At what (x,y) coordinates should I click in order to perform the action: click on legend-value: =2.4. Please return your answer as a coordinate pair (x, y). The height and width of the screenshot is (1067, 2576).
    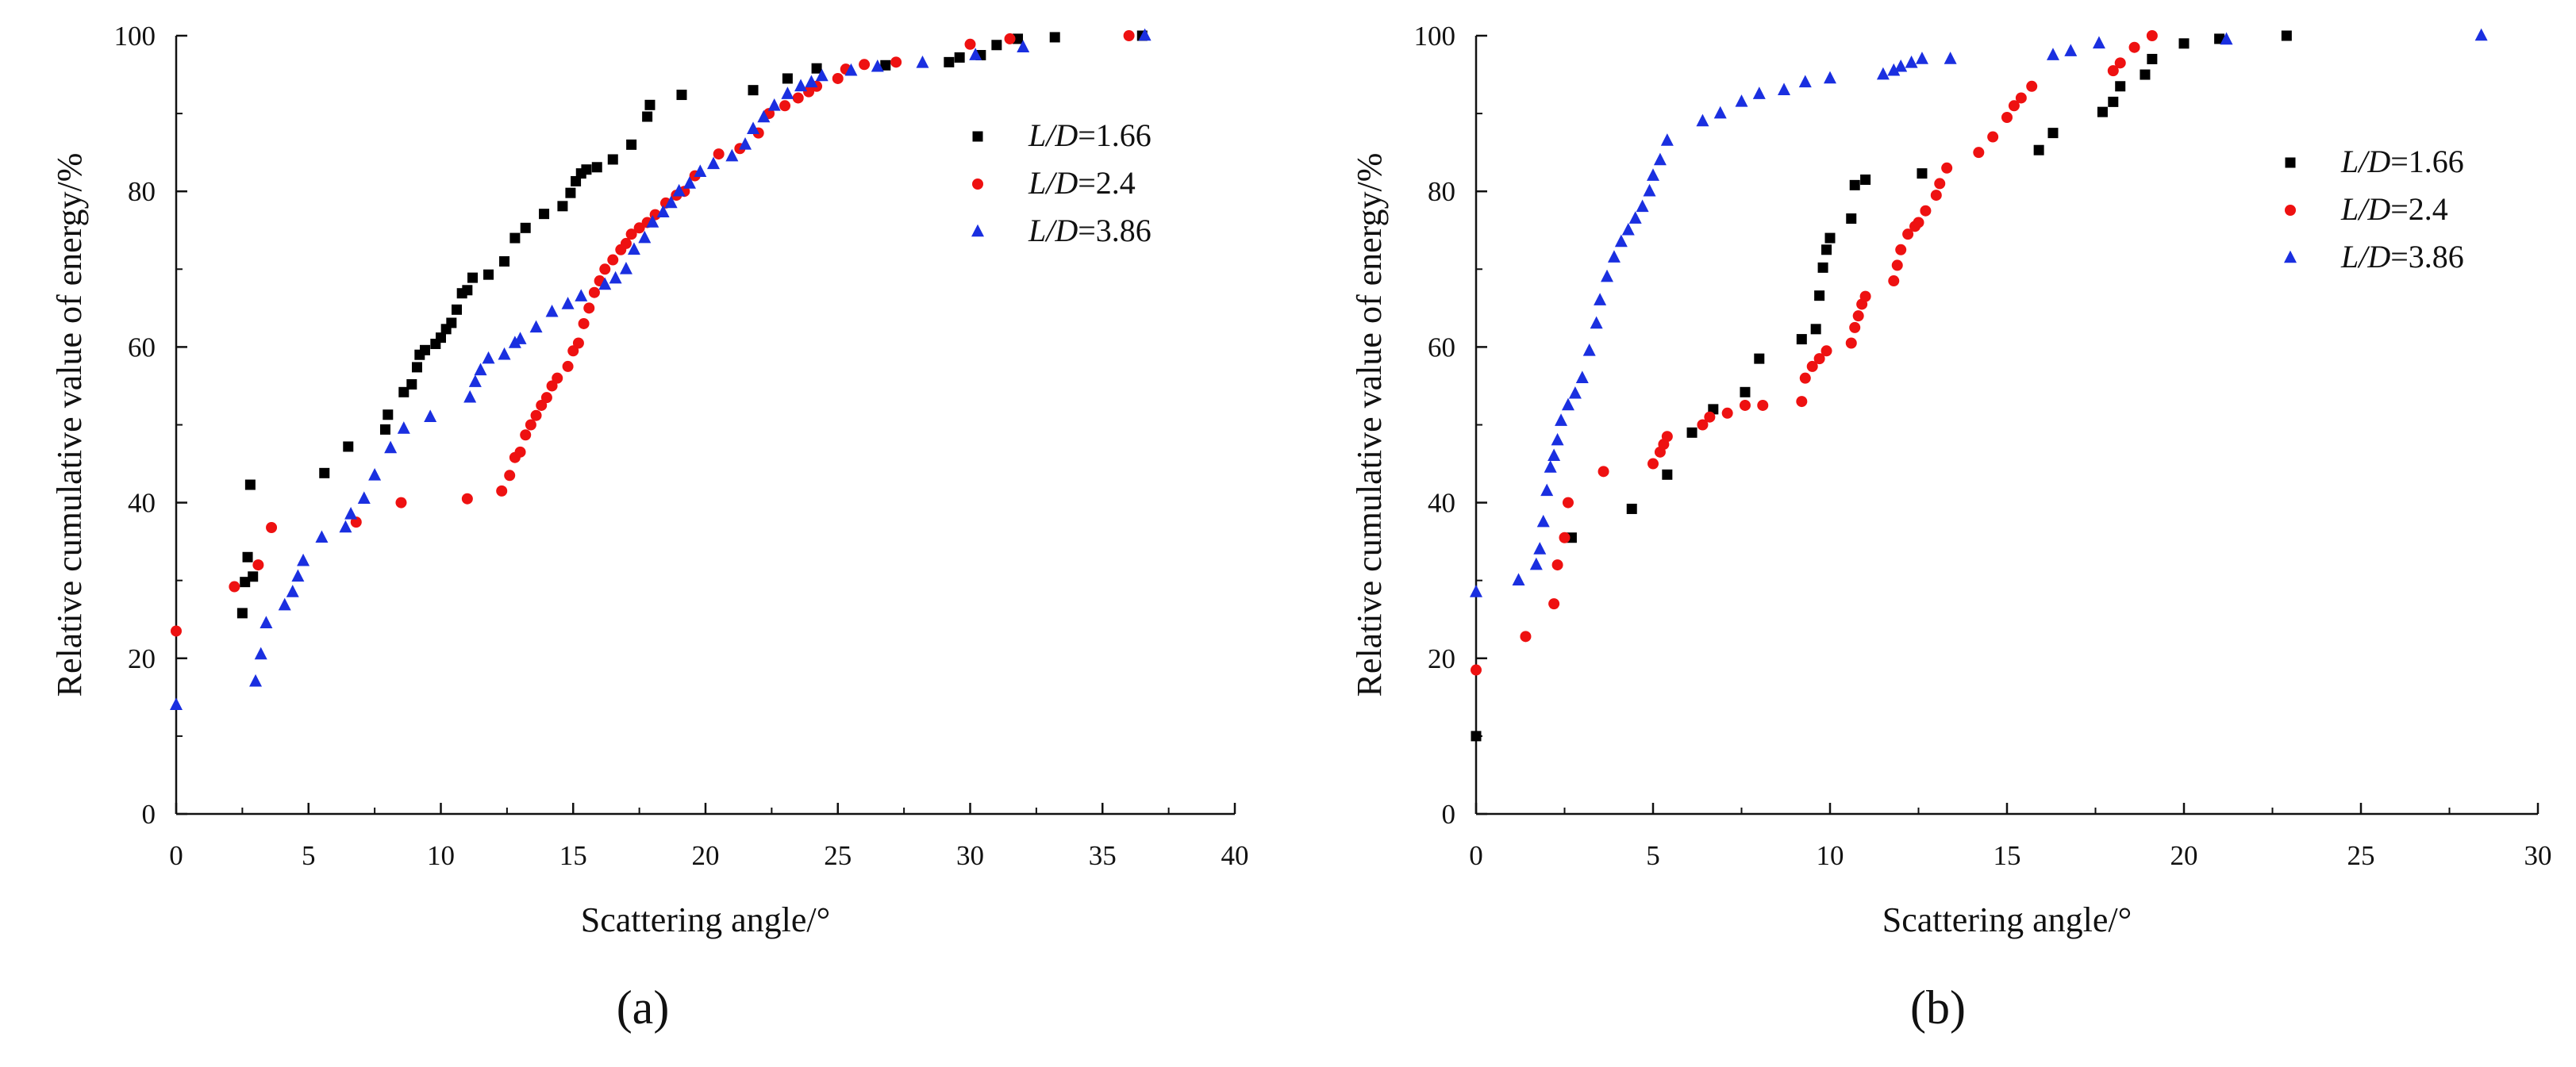
    Looking at the image, I should click on (1107, 183).